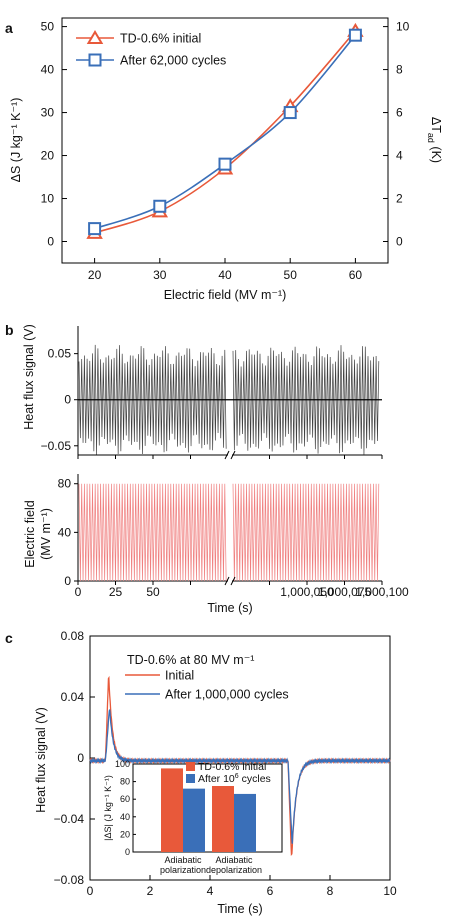  What do you see at coordinates (399, 199) in the screenshot?
I see `panel-a-y2-tick-label: 2` at bounding box center [399, 199].